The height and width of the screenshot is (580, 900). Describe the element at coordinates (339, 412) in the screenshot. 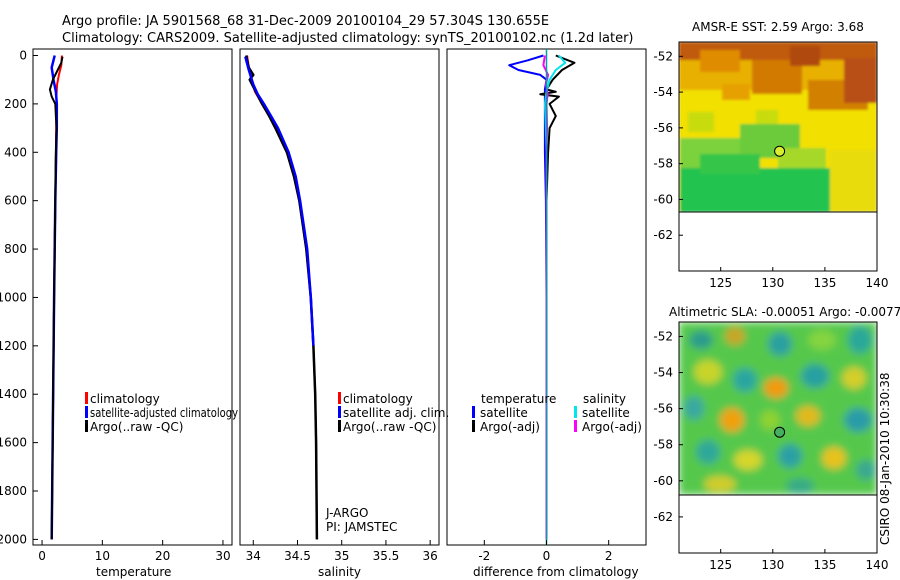

I see `legend-swatch-satellite-adj` at that location.